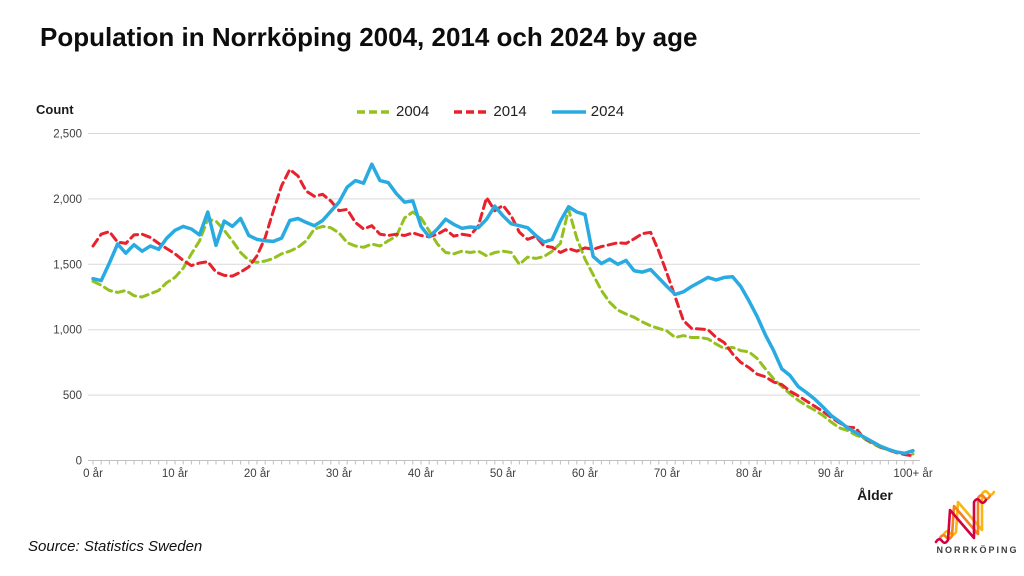  Describe the element at coordinates (607, 111) in the screenshot. I see `legend-label-2024: 2024` at that location.